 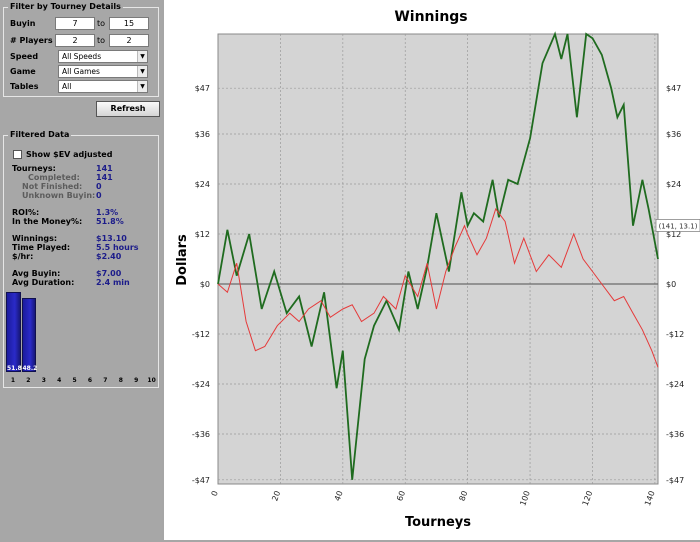 I want to click on finish-x-label: 5, so click(x=74, y=380).